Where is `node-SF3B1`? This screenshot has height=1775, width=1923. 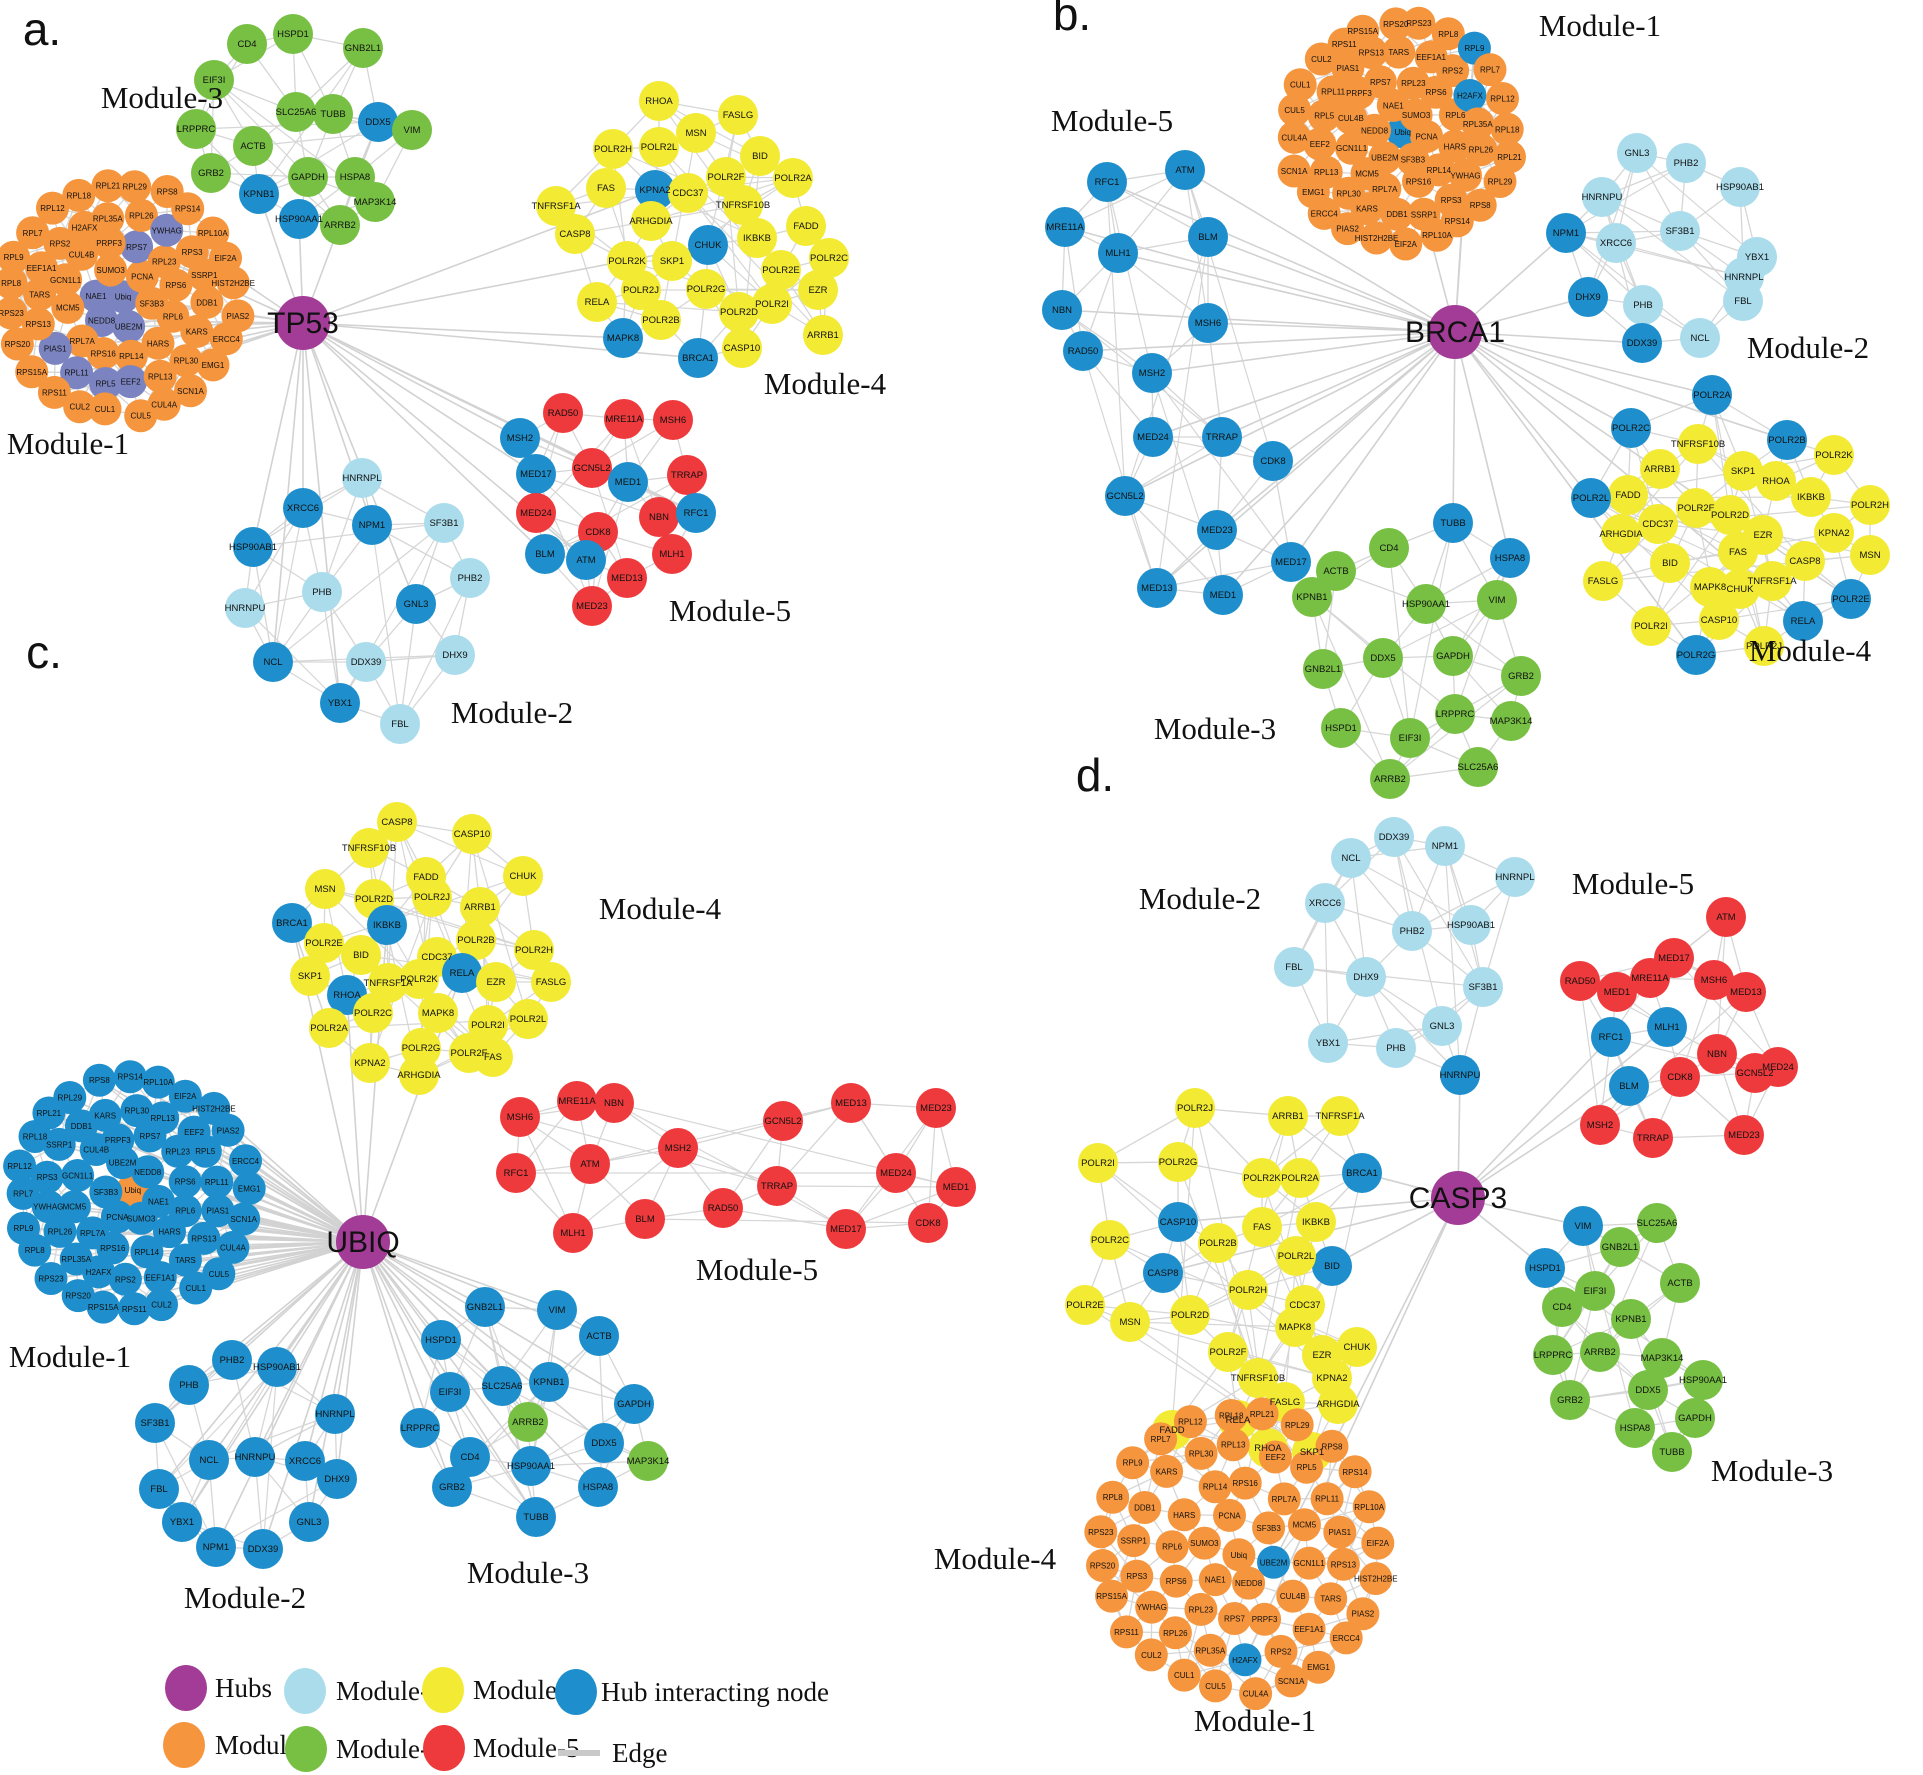
node-SF3B1 is located at coordinates (155, 1423).